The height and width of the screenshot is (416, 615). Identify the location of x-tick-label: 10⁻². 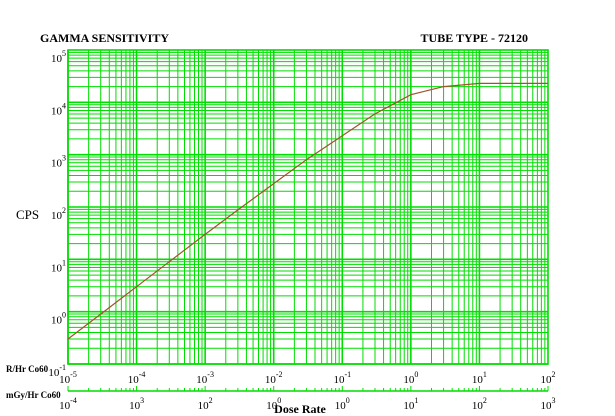
(274, 378).